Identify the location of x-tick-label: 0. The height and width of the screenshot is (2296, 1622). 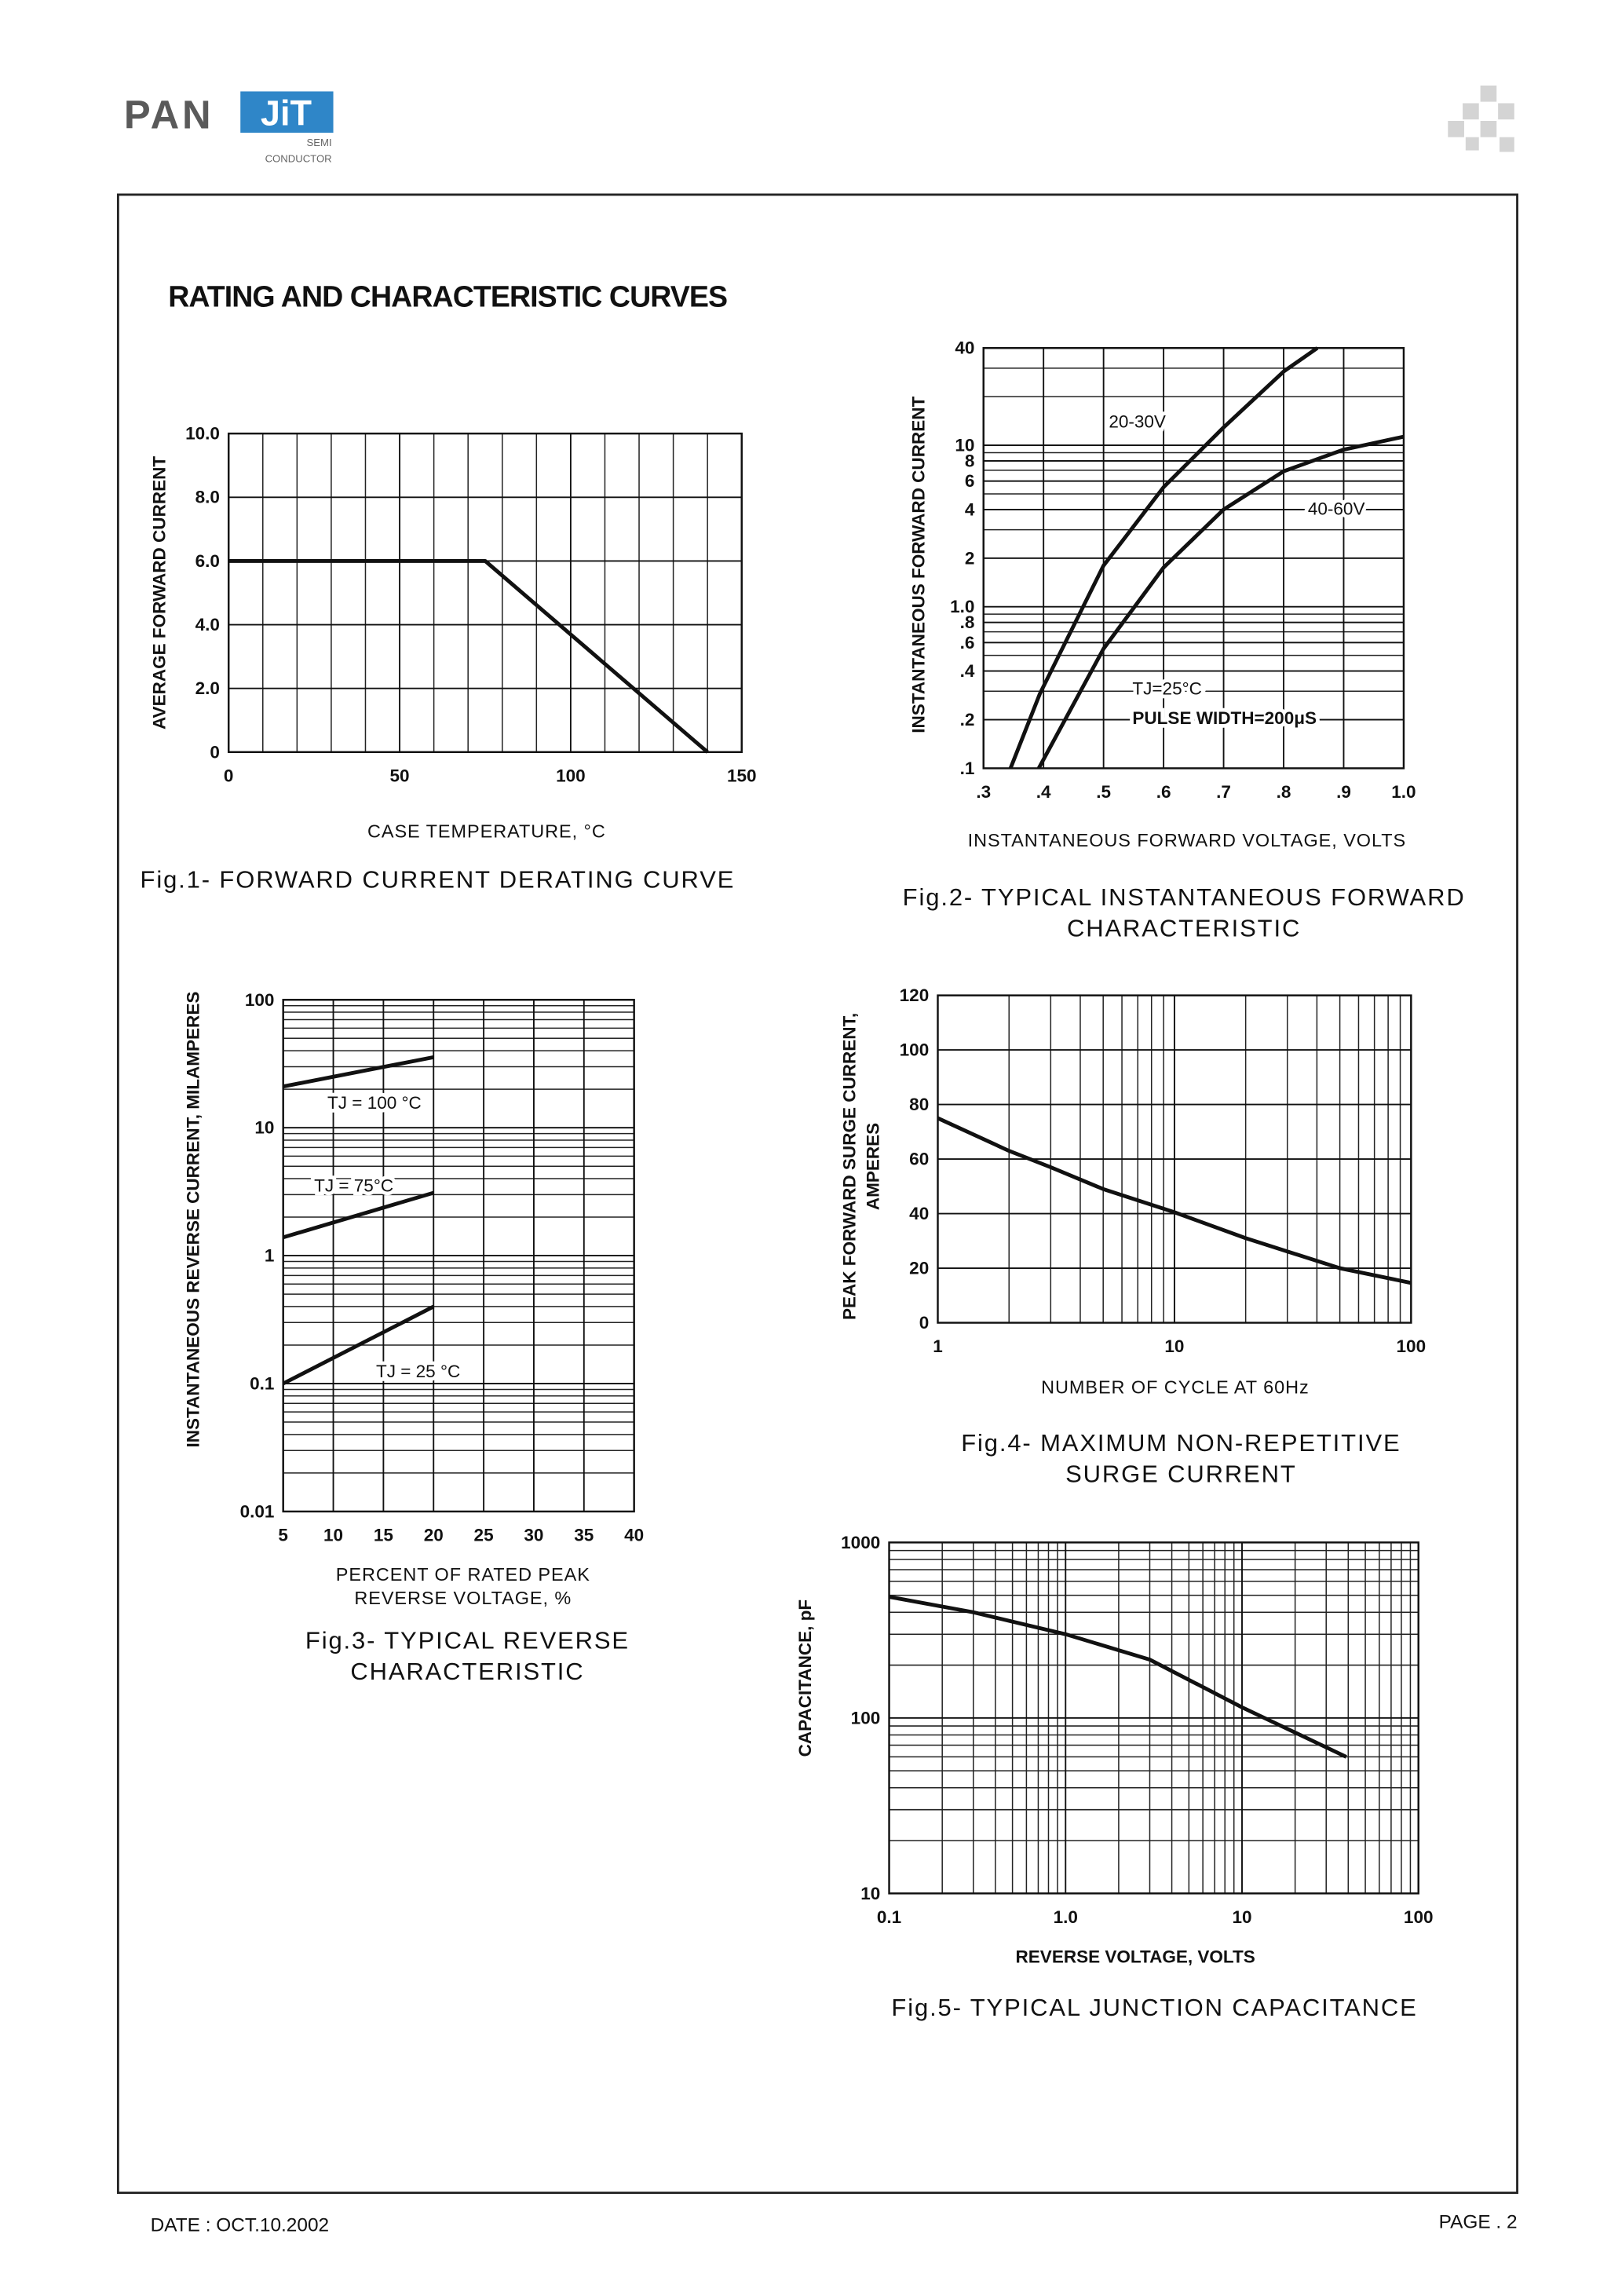
(229, 776).